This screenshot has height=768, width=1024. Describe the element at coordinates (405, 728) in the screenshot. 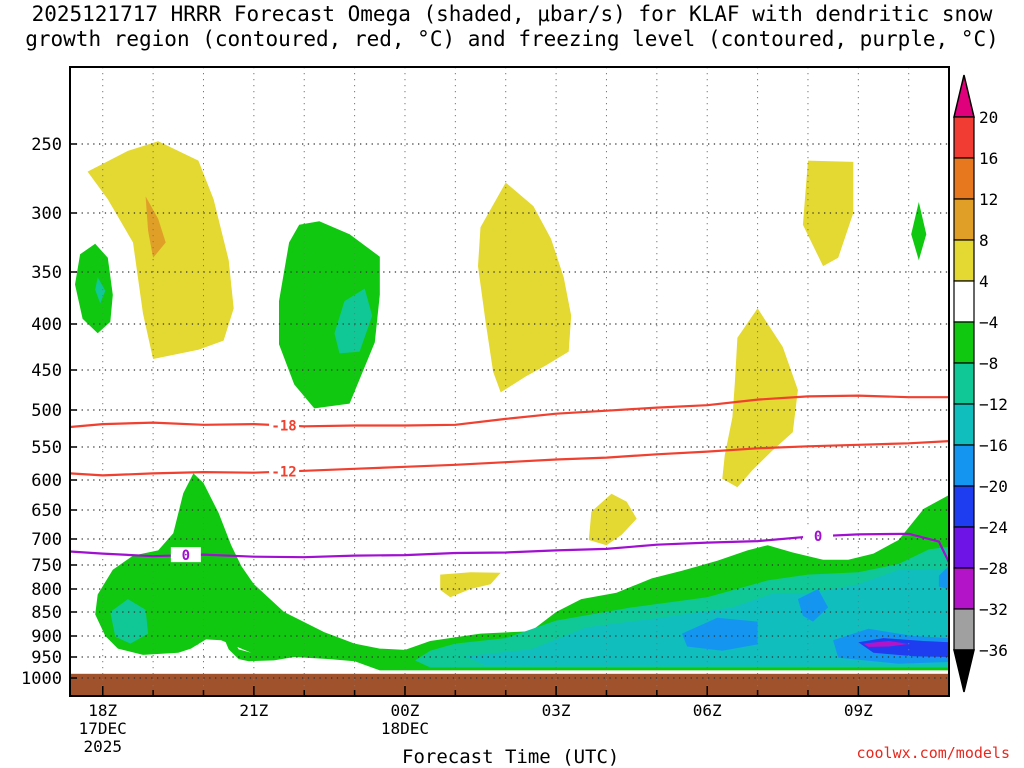

I see `x-tick-label: 18DEC` at that location.